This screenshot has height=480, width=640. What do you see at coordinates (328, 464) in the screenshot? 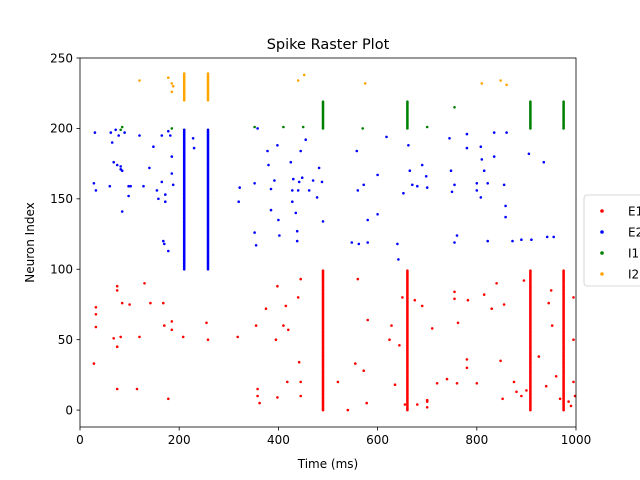
I see `x-axis-label: Time (ms)` at bounding box center [328, 464].